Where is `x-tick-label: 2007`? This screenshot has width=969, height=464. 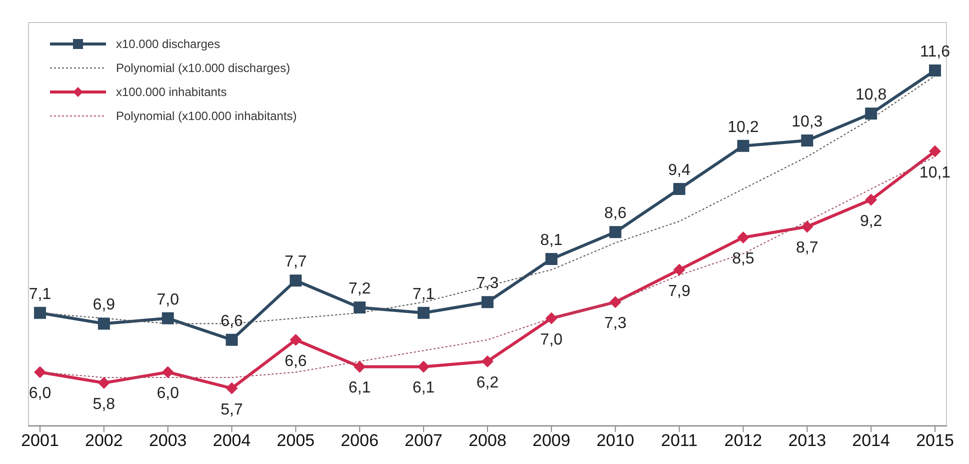 x-tick-label: 2007 is located at coordinates (423, 440).